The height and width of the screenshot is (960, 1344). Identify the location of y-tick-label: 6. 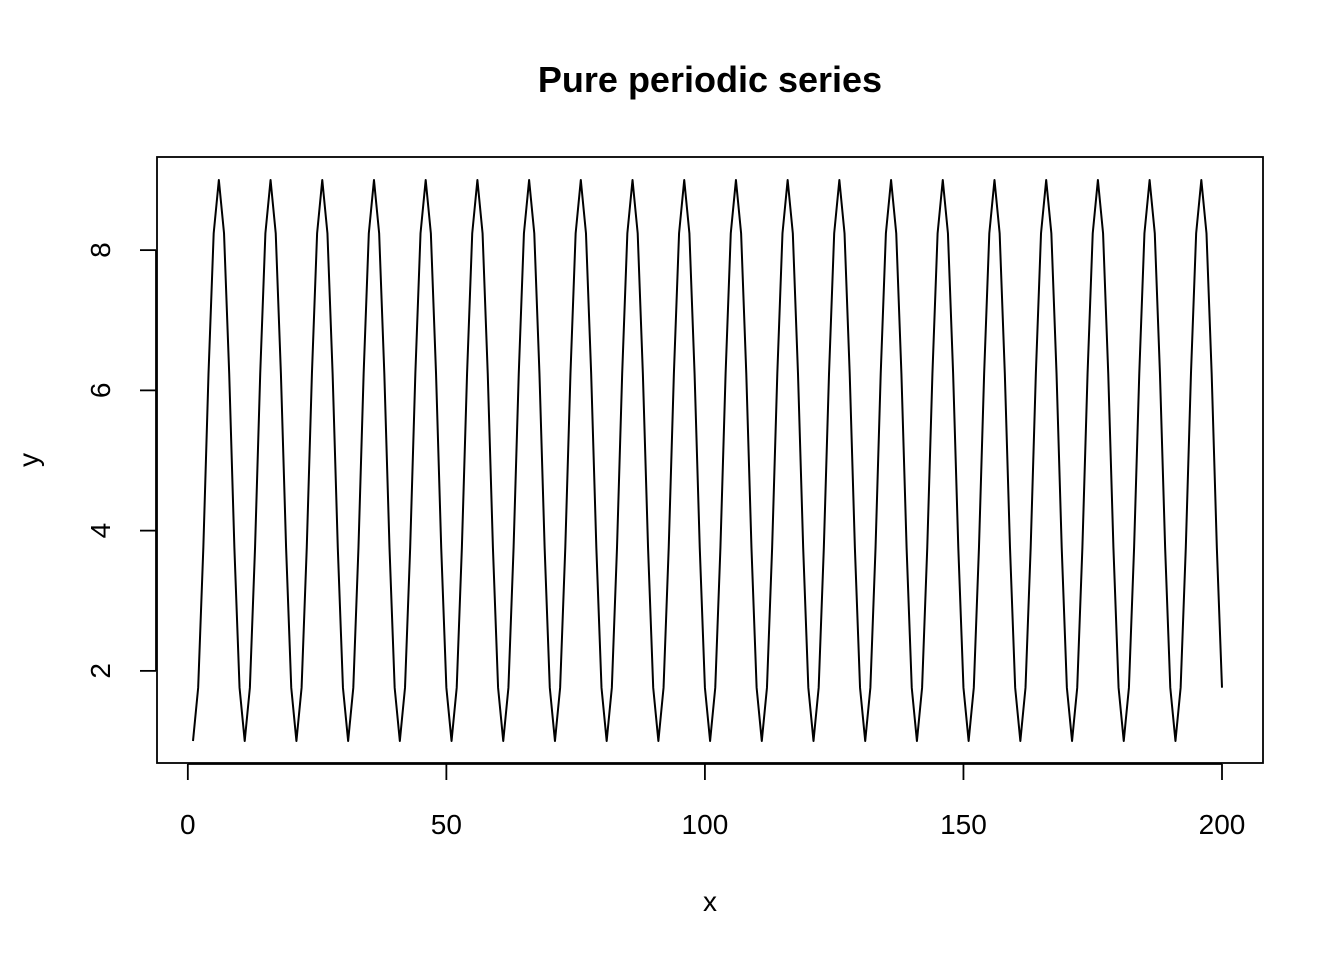
(100, 391).